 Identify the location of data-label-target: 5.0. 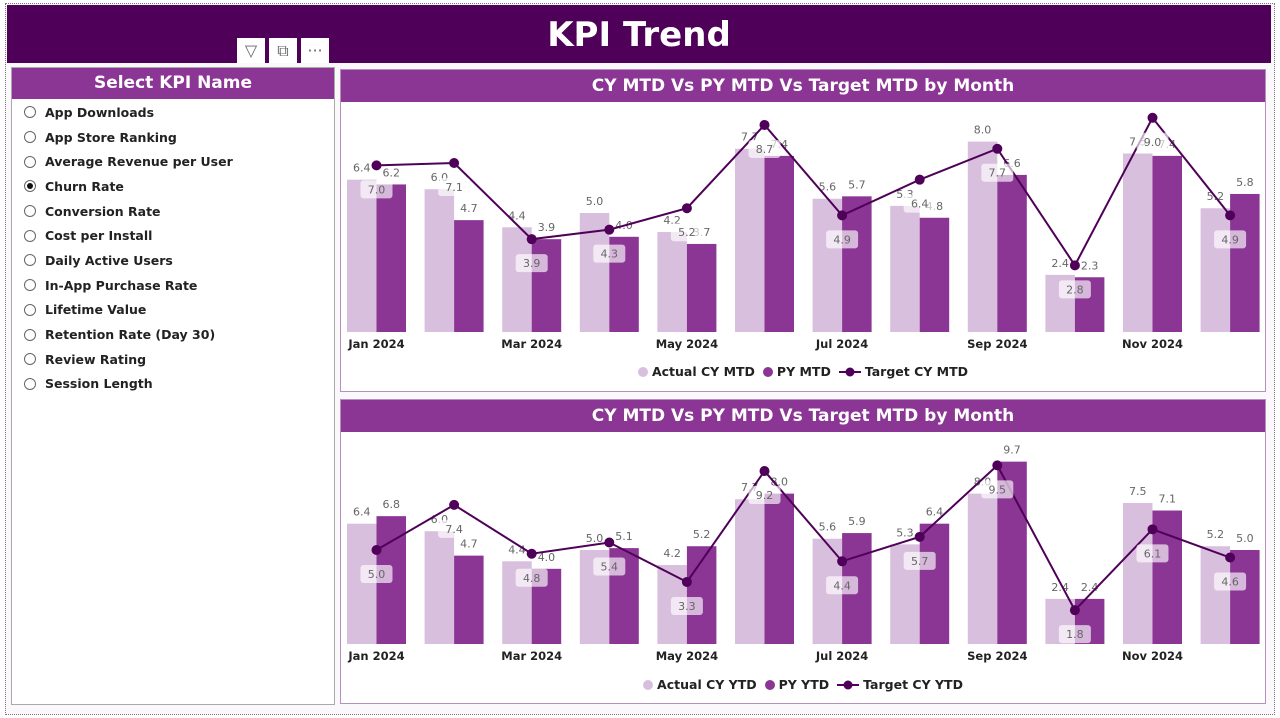
(377, 574).